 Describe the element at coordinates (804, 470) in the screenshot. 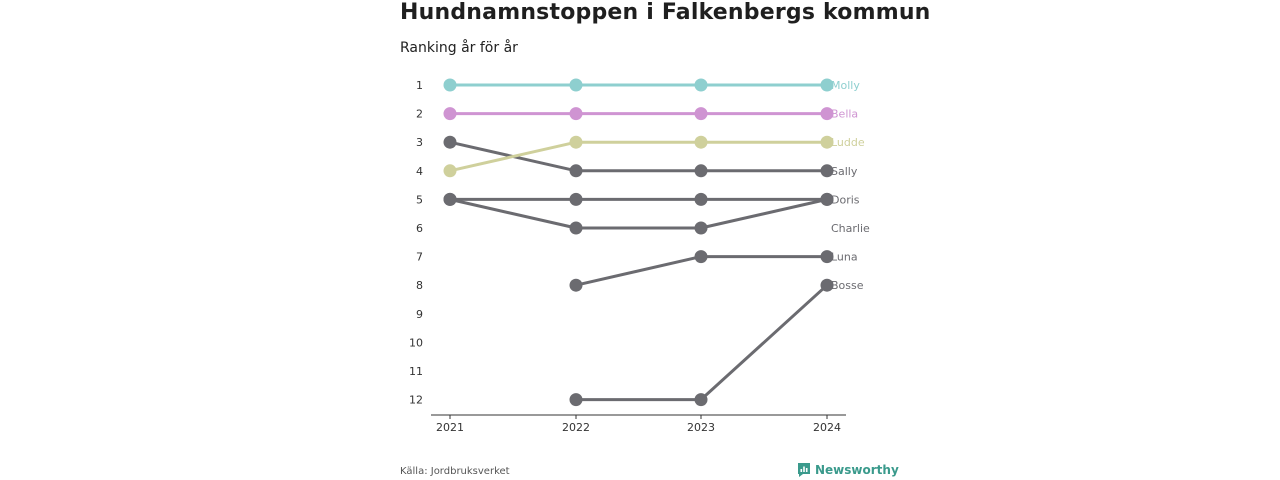

I see `newsworthy-logo-icon` at that location.